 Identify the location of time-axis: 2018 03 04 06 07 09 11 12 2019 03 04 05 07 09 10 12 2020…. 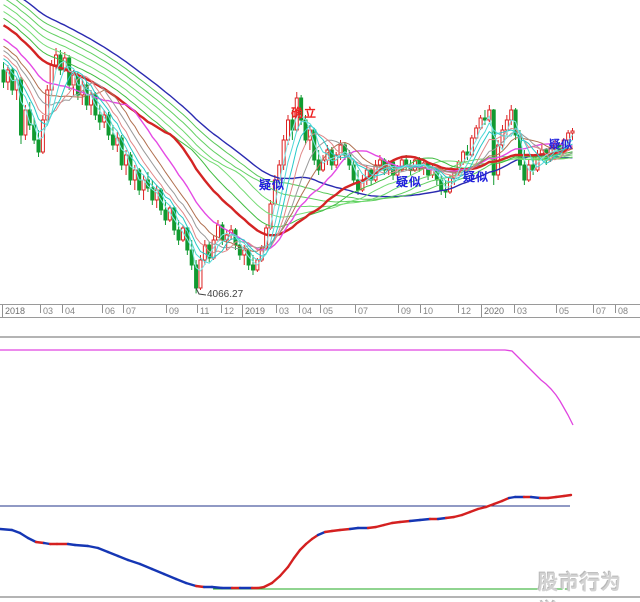
(320, 311).